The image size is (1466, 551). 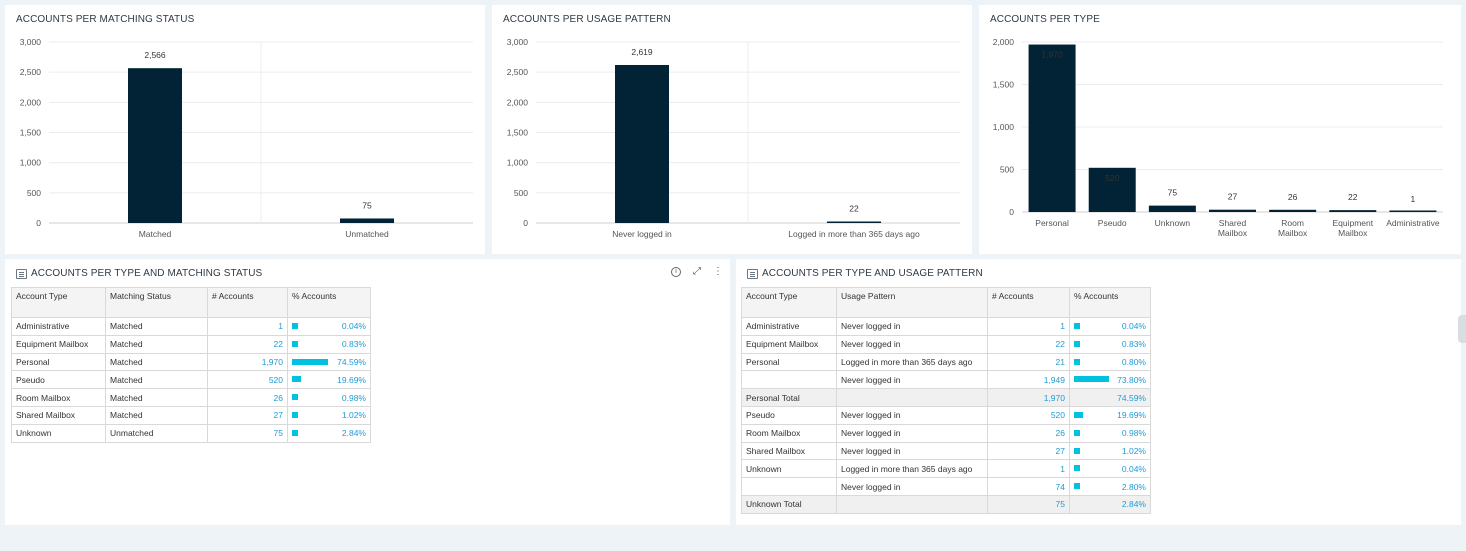 What do you see at coordinates (946, 504) in the screenshot?
I see `table-total-row: Unknown Total 75 2.84%` at bounding box center [946, 504].